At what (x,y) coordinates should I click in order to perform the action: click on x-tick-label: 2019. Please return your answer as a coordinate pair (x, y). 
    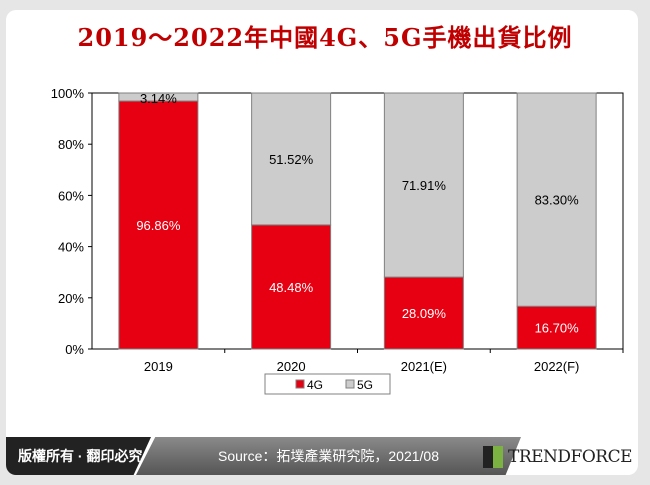
    Looking at the image, I should click on (158, 366).